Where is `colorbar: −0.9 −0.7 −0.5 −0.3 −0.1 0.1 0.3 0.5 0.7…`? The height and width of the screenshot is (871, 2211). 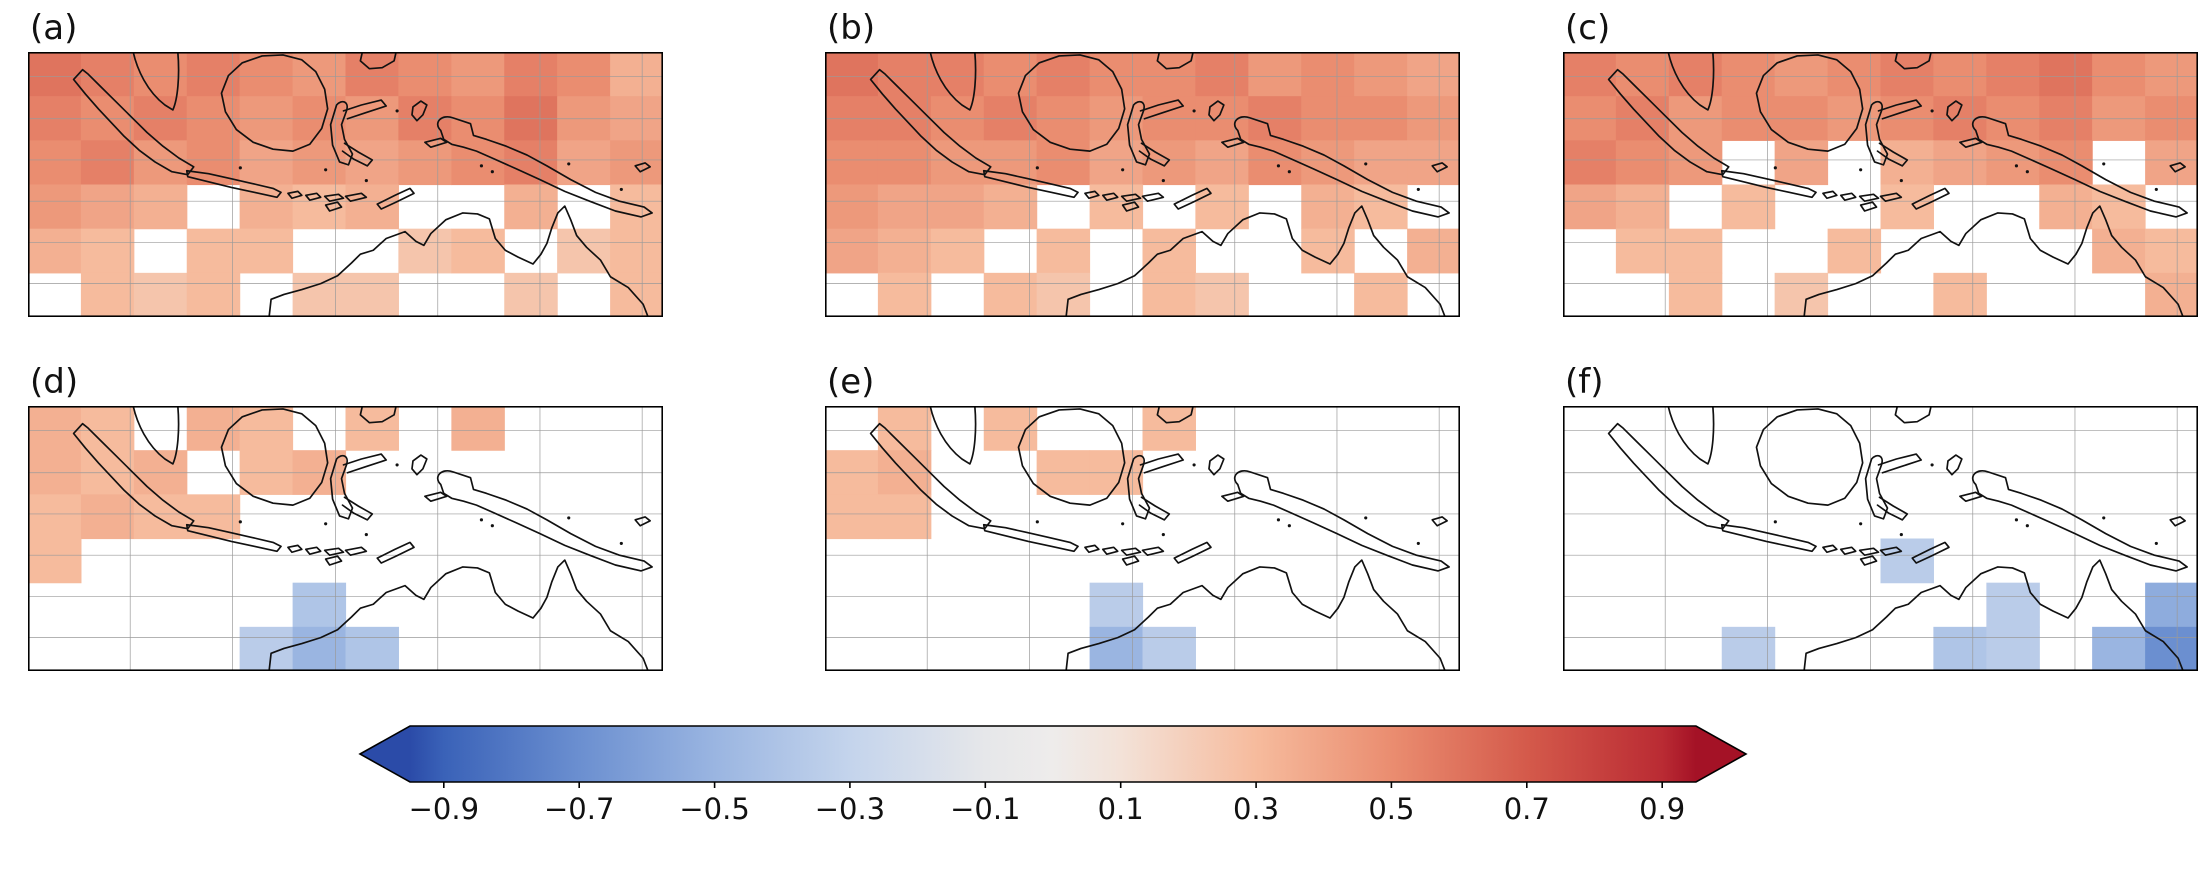
colorbar: −0.9 −0.7 −0.5 −0.3 −0.1 0.1 0.3 0.5 0.7… is located at coordinates (1053, 780).